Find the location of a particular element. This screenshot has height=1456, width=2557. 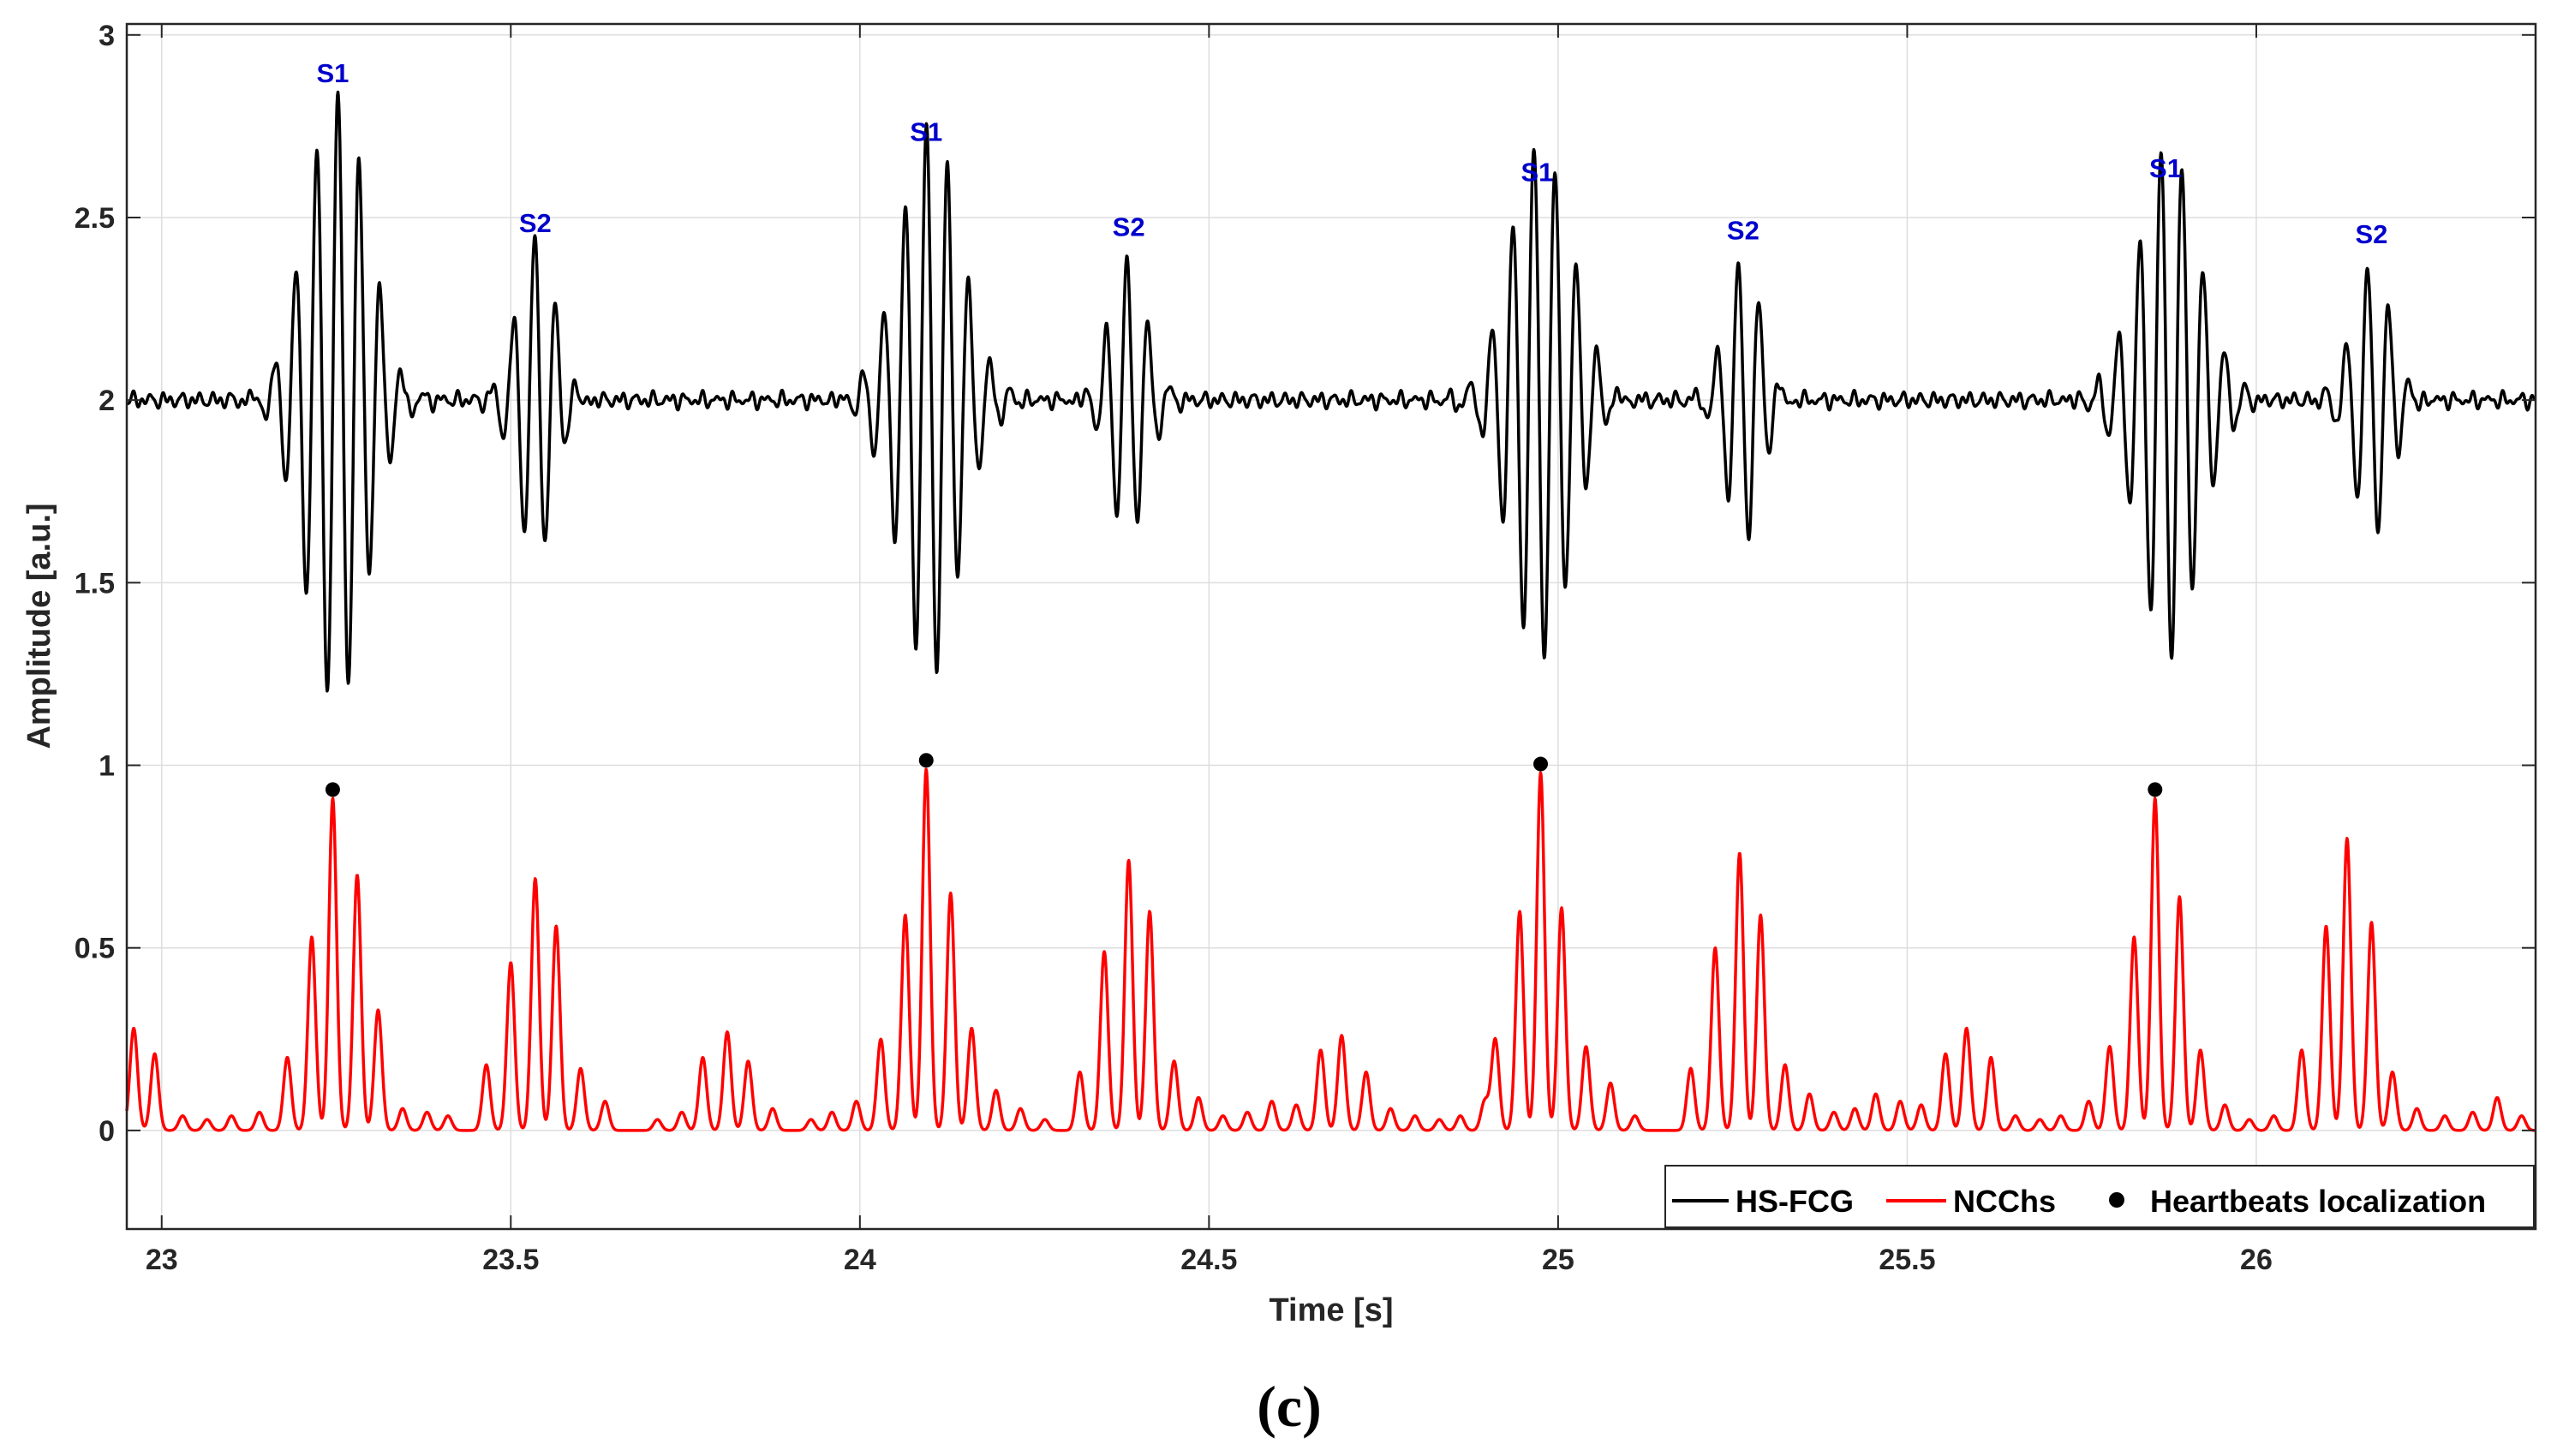

y-axis-title: Amplitude [a.u.] is located at coordinates (39, 626).